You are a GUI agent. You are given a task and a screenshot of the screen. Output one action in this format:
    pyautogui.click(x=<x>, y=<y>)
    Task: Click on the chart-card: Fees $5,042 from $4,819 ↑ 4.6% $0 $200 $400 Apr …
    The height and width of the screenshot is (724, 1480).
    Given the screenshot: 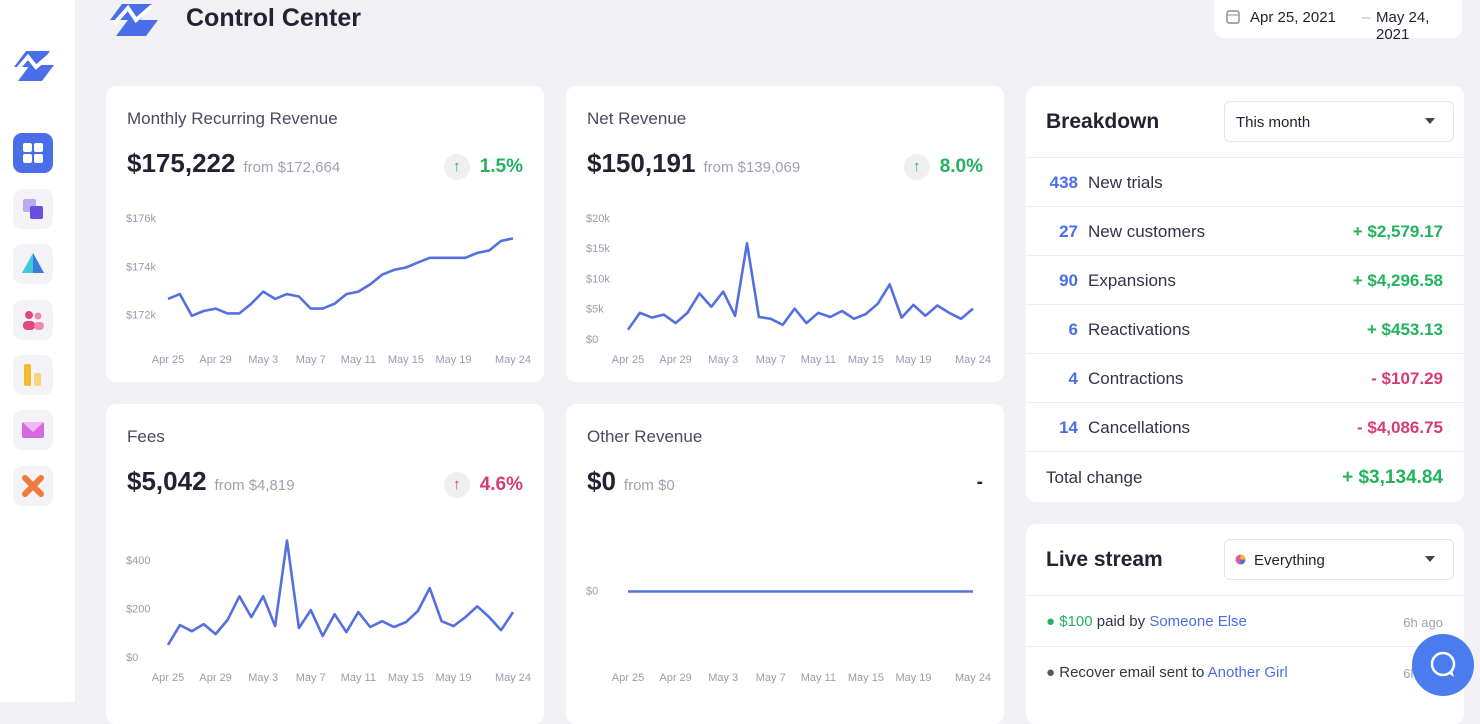 What is the action you would take?
    pyautogui.click(x=325, y=564)
    